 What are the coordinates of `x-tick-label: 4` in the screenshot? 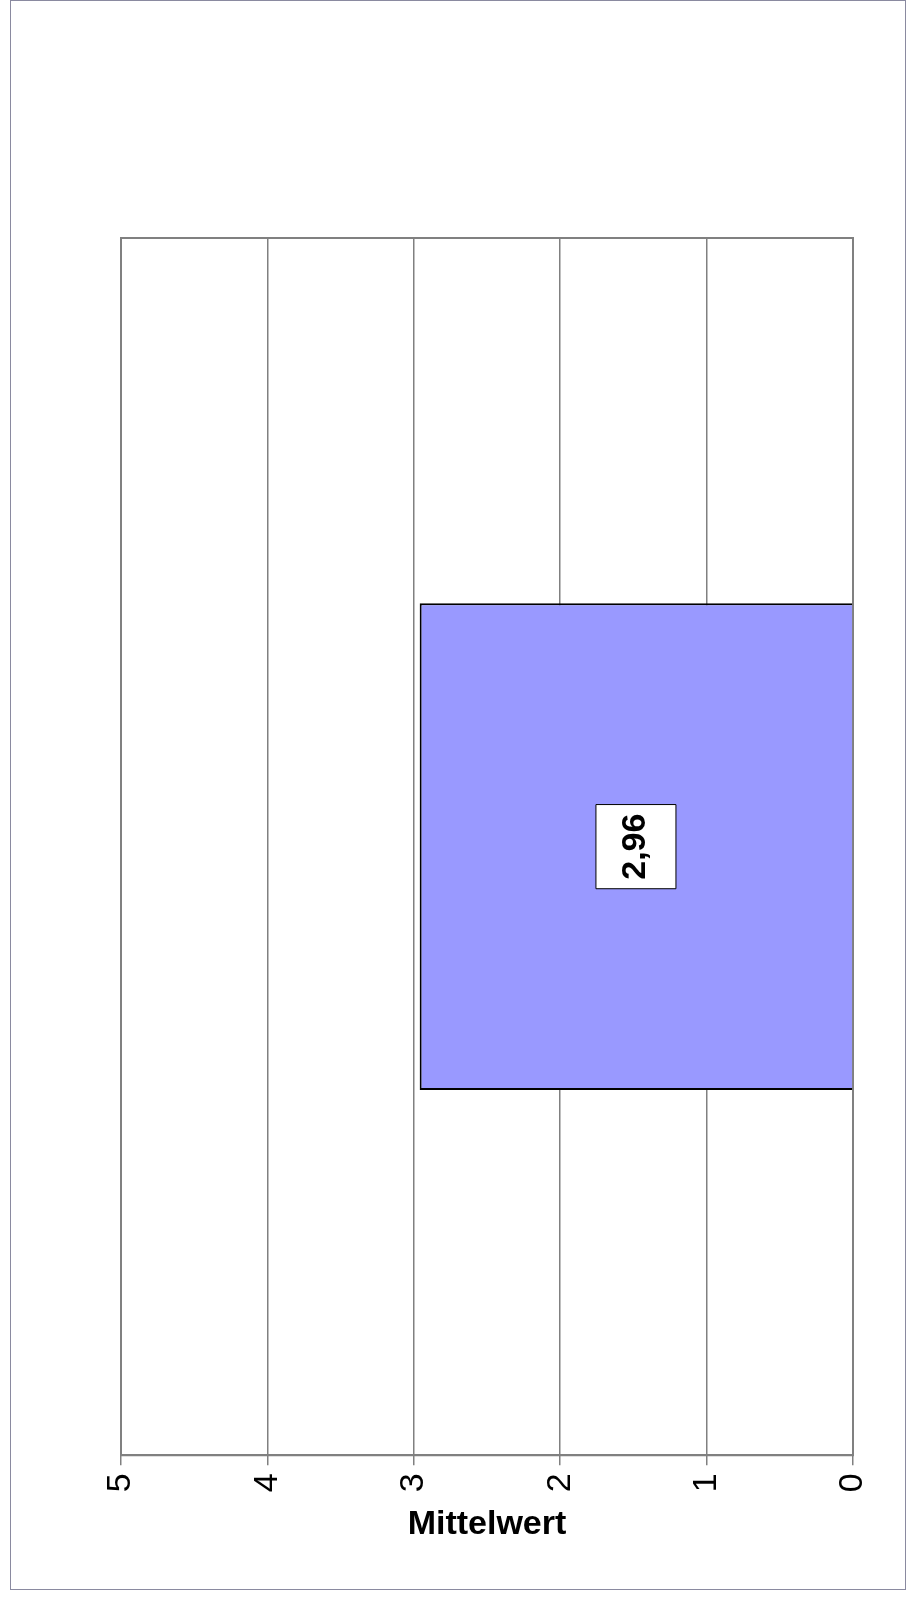 It's located at (264, 1483).